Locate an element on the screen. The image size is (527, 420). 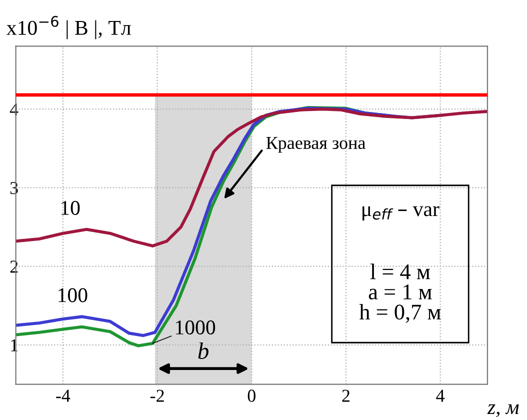
x-axis-title: z, м is located at coordinates (503, 411).